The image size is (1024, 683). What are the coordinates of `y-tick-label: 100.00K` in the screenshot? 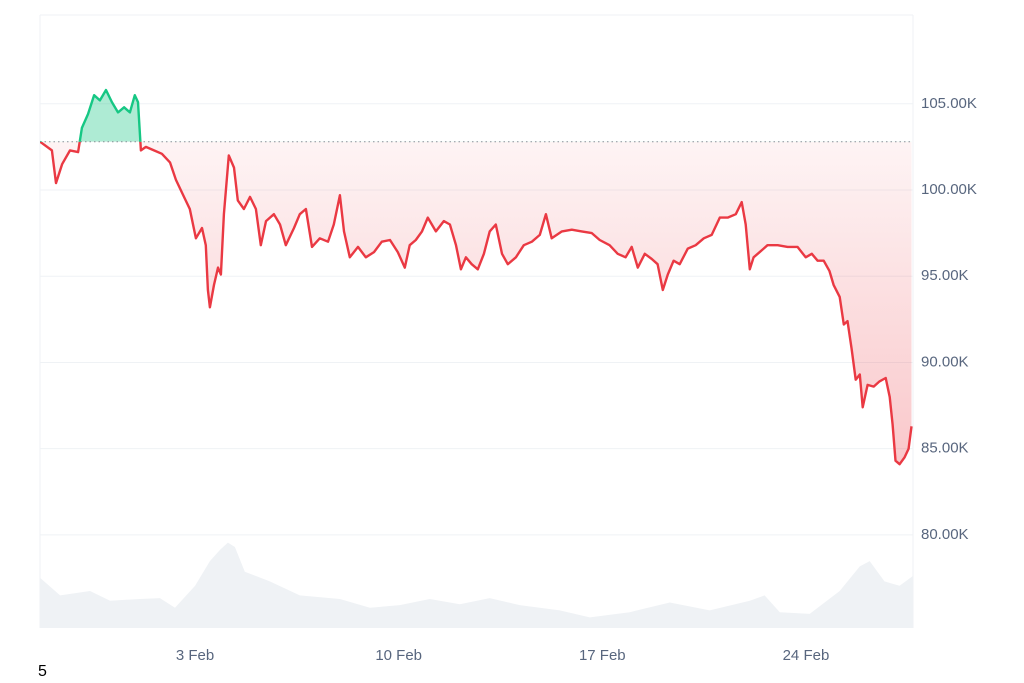 It's located at (949, 189).